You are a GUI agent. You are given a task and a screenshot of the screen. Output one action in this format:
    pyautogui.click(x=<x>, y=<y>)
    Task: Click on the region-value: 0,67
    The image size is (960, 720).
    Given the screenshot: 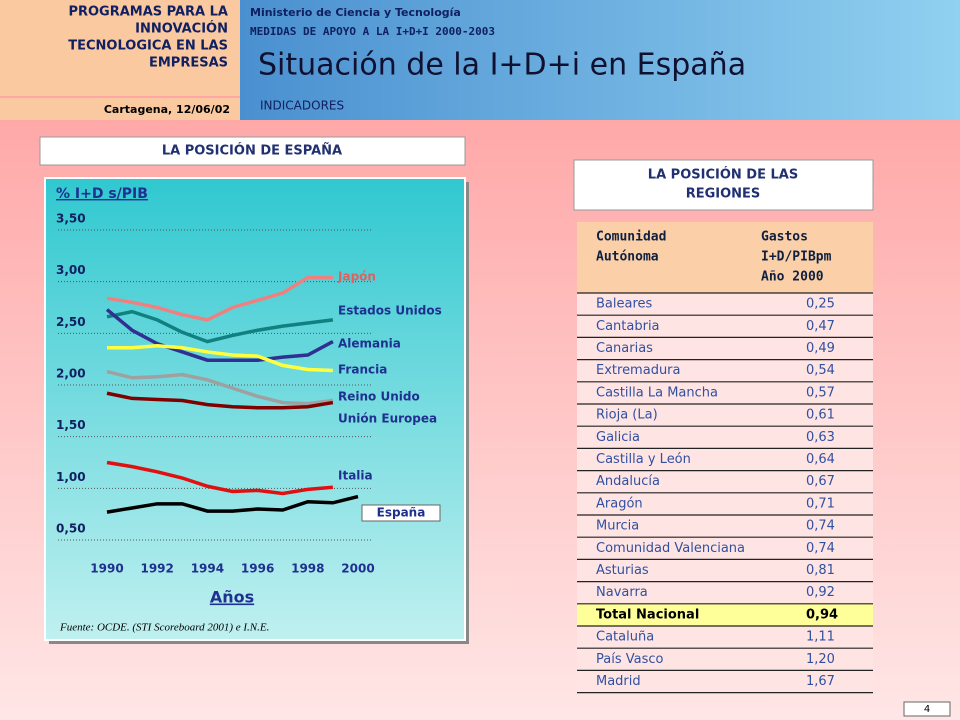 What is the action you would take?
    pyautogui.click(x=820, y=481)
    